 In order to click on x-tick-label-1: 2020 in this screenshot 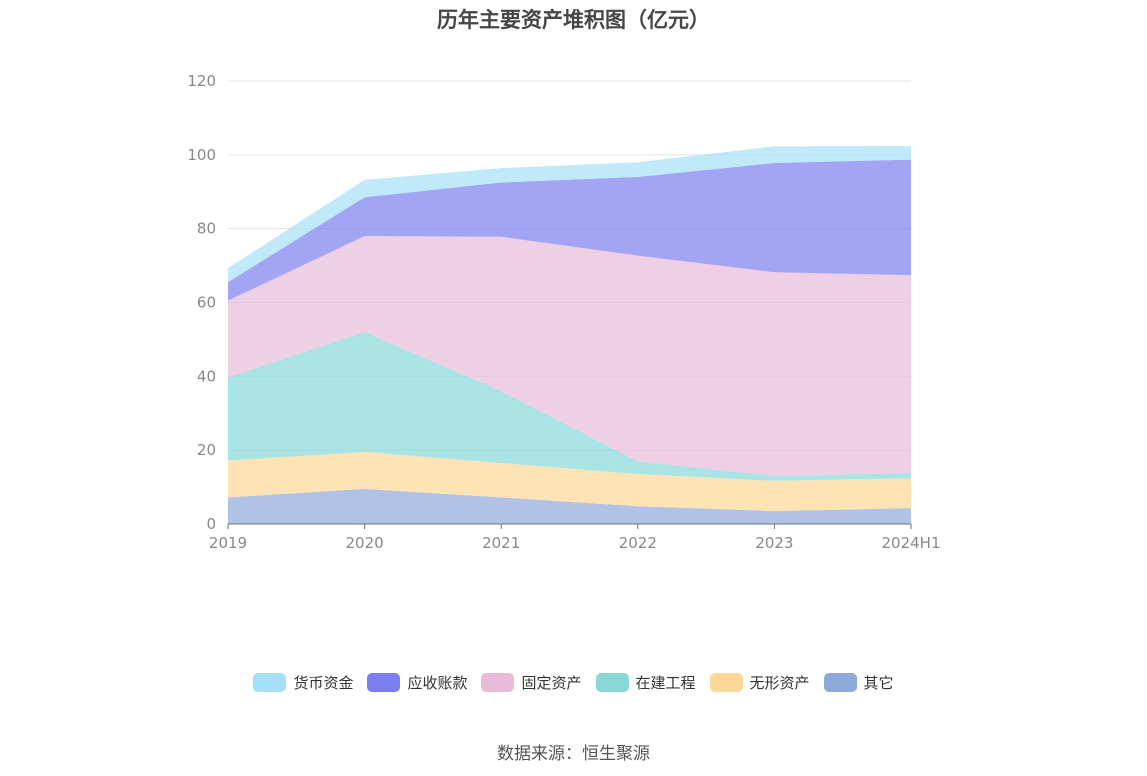, I will do `click(365, 543)`.